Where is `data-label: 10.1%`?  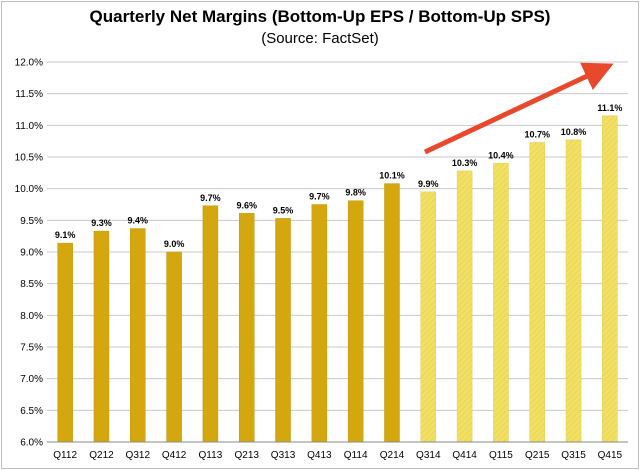
data-label: 10.1% is located at coordinates (392, 176).